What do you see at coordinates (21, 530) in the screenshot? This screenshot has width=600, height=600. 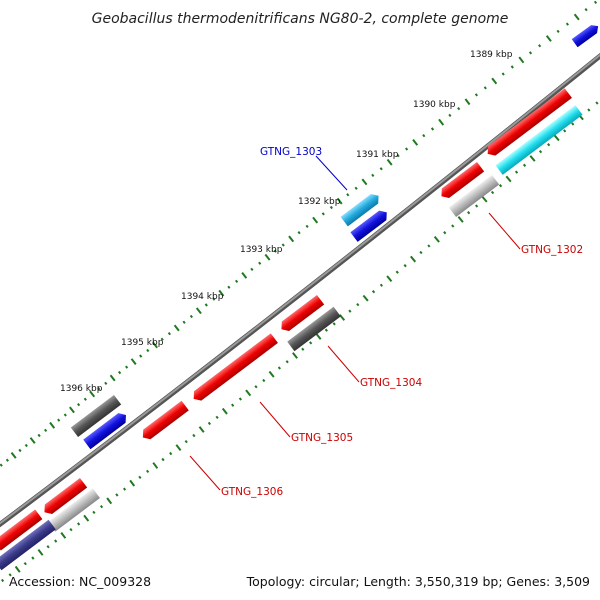 I see `gene-red-lower-b` at bounding box center [21, 530].